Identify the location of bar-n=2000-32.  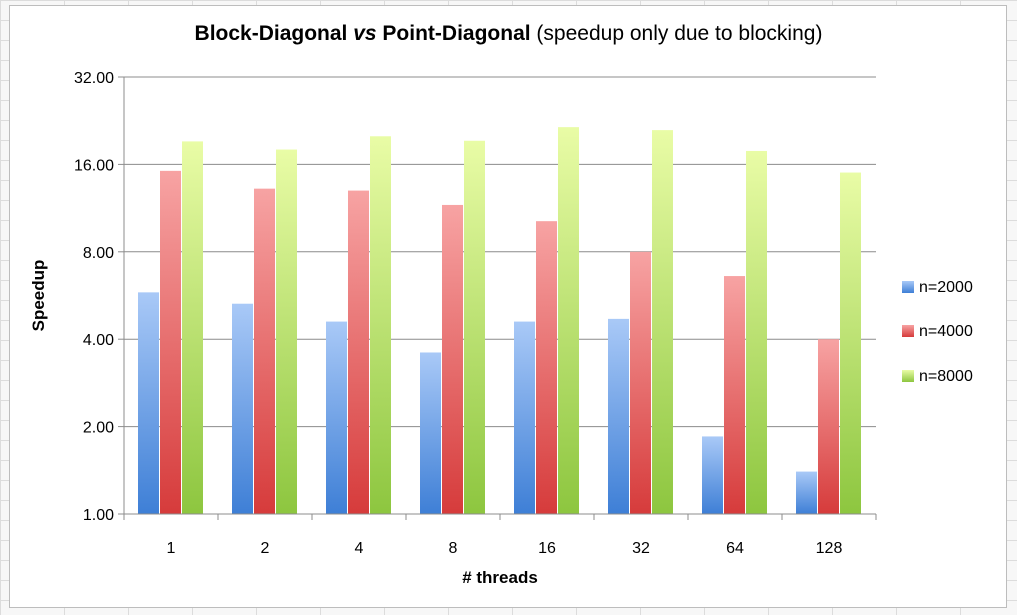
(618, 416).